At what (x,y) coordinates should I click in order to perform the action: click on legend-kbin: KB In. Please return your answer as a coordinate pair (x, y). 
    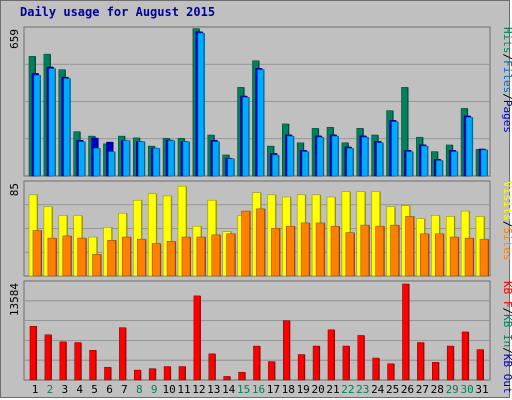
    Looking at the image, I should click on (506, 330).